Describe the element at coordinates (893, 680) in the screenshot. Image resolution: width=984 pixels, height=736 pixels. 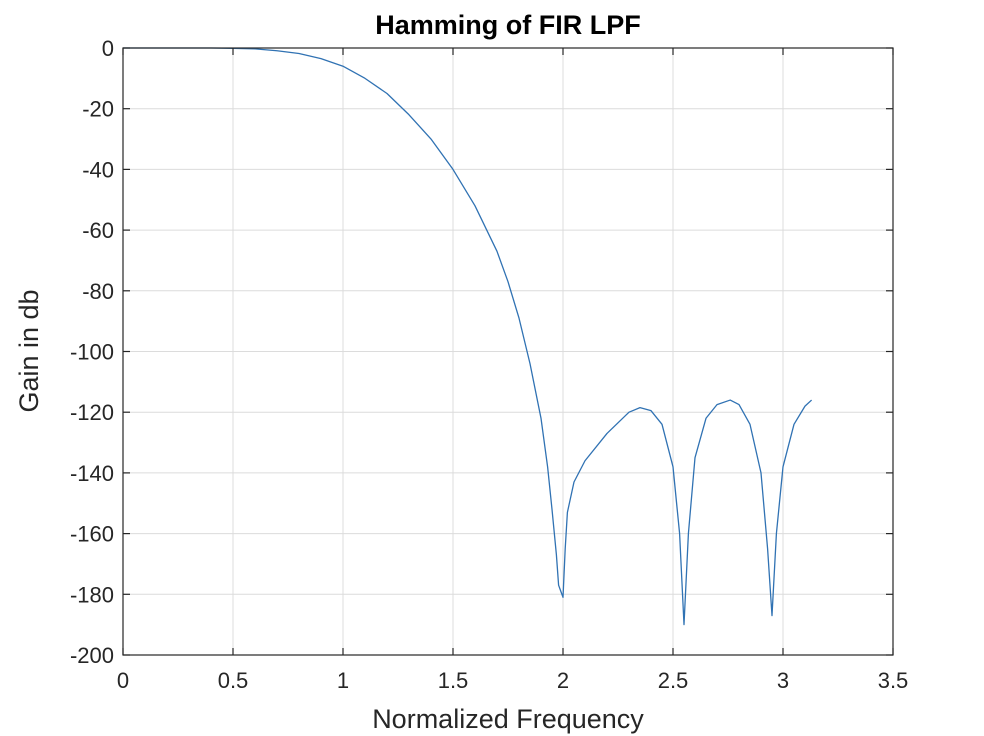
I see `x-tick-label: 3.5` at that location.